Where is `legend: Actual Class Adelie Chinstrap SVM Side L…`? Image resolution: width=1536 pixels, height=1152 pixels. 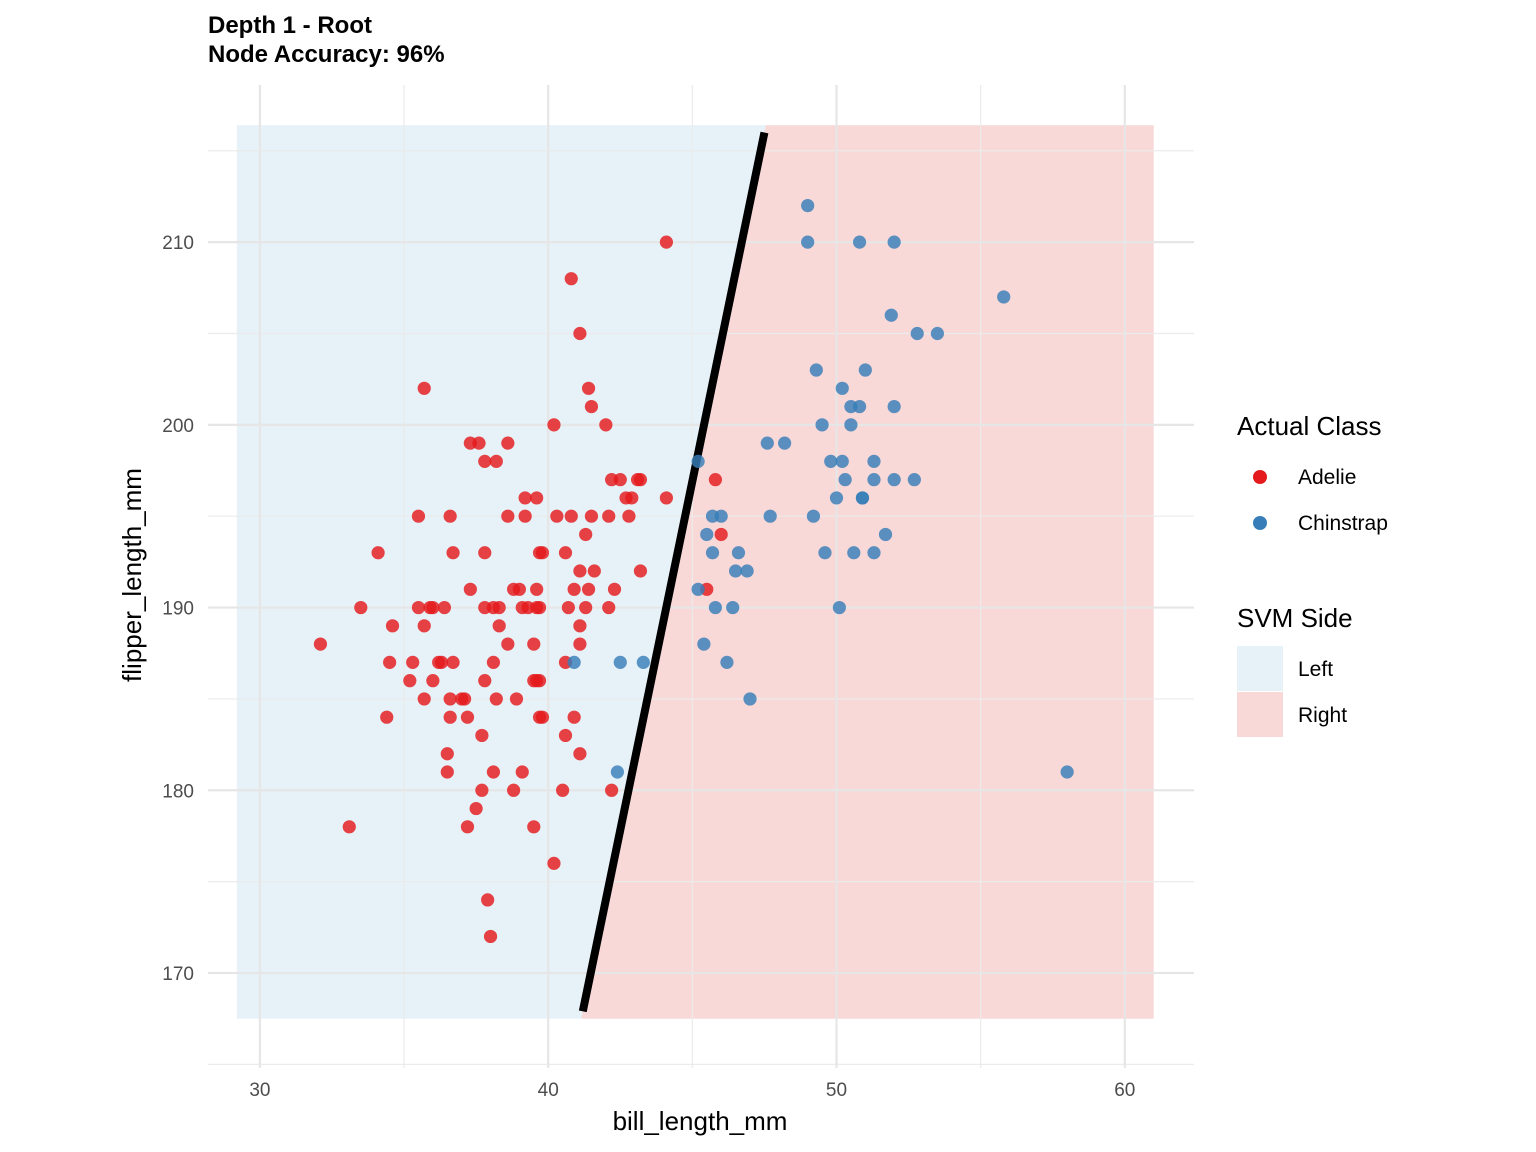
legend: Actual Class Adelie Chinstrap SVM Side L… is located at coordinates (1312, 574).